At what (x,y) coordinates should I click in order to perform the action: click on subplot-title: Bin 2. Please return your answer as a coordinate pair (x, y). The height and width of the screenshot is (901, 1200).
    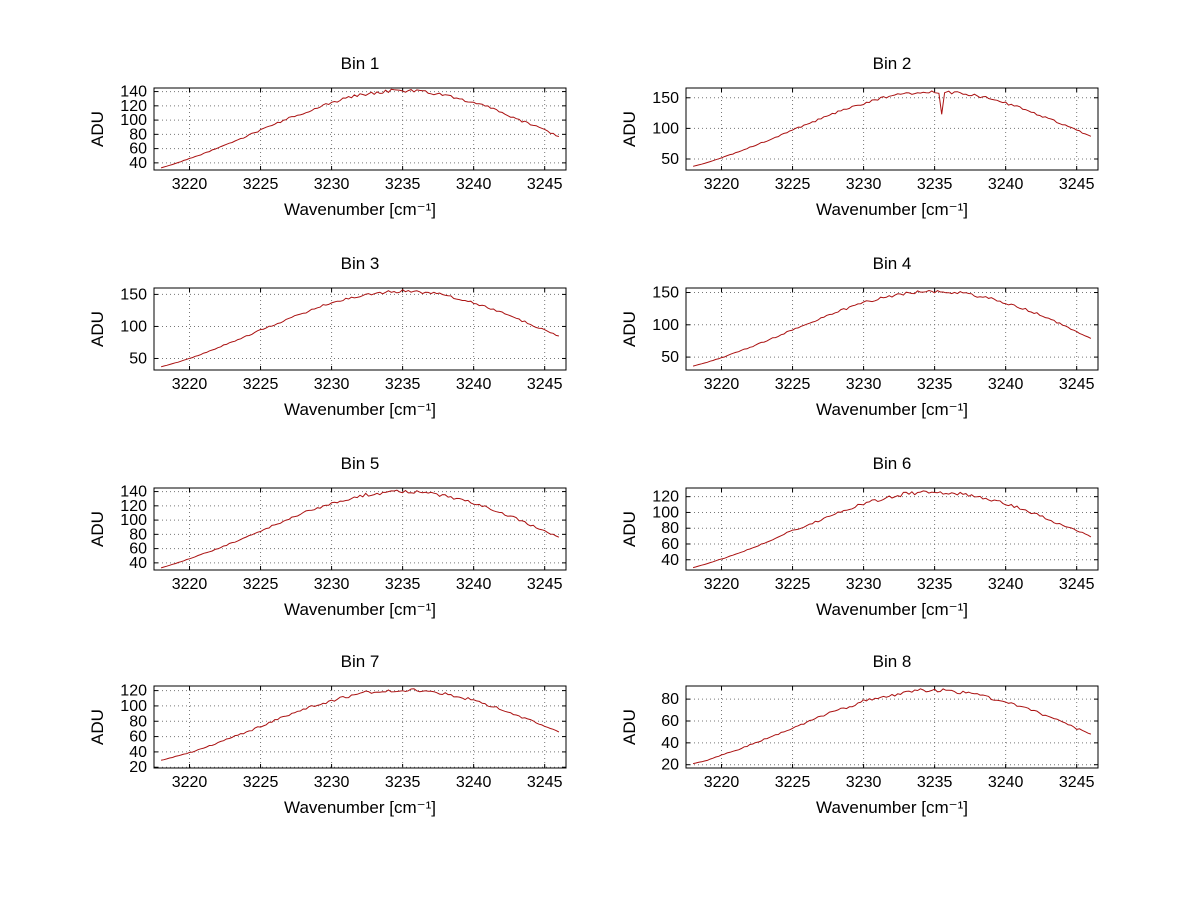
    Looking at the image, I should click on (892, 63).